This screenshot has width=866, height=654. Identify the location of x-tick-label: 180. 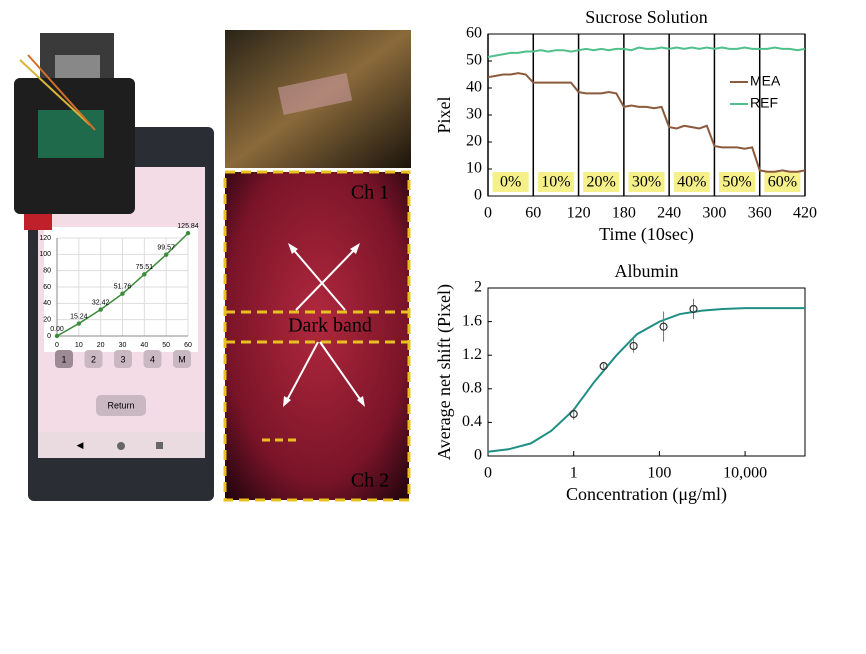
(624, 213).